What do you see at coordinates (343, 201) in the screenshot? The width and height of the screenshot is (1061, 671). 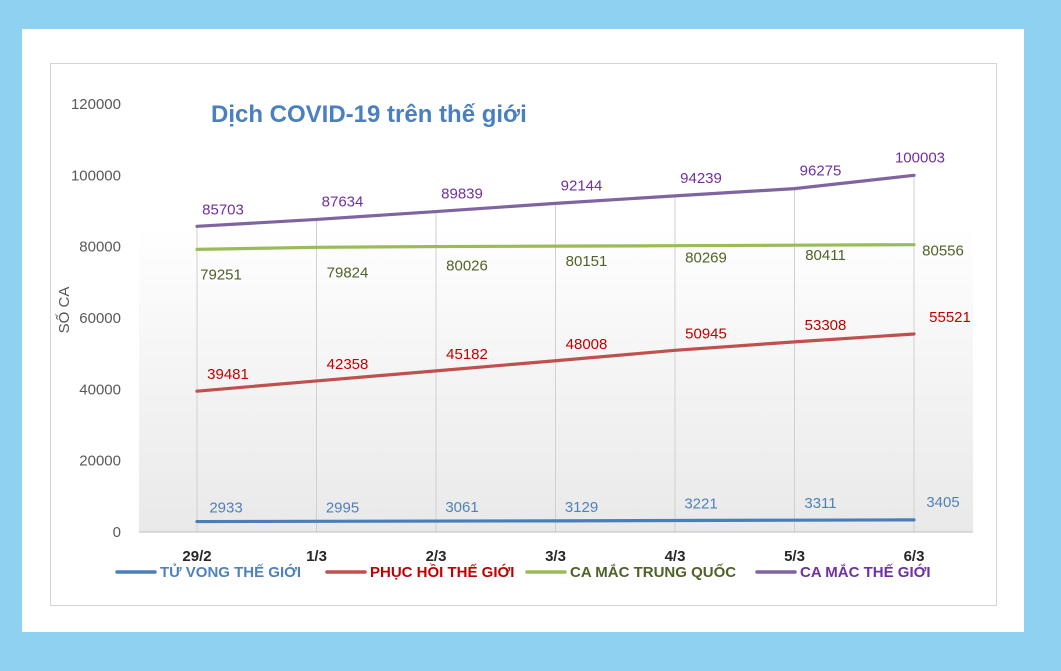 I see `data-label: 87634` at bounding box center [343, 201].